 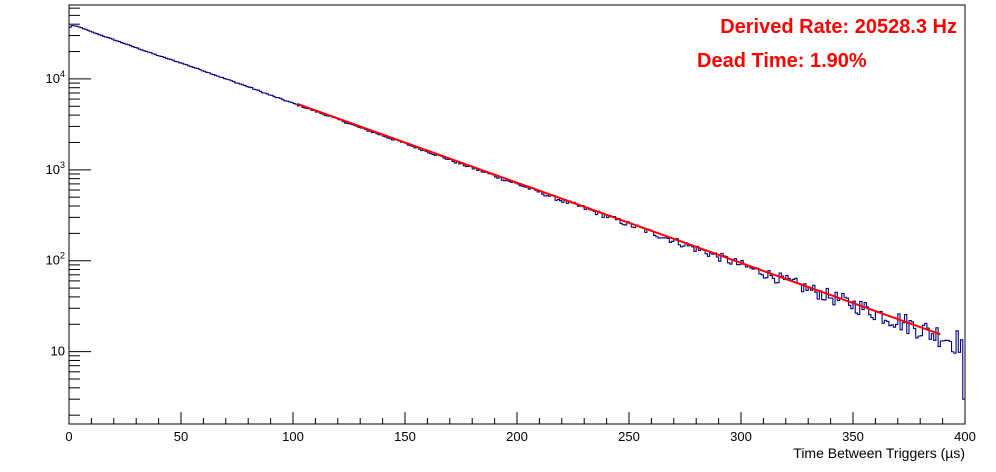 What do you see at coordinates (741, 436) in the screenshot?
I see `x-tick-label: 300` at bounding box center [741, 436].